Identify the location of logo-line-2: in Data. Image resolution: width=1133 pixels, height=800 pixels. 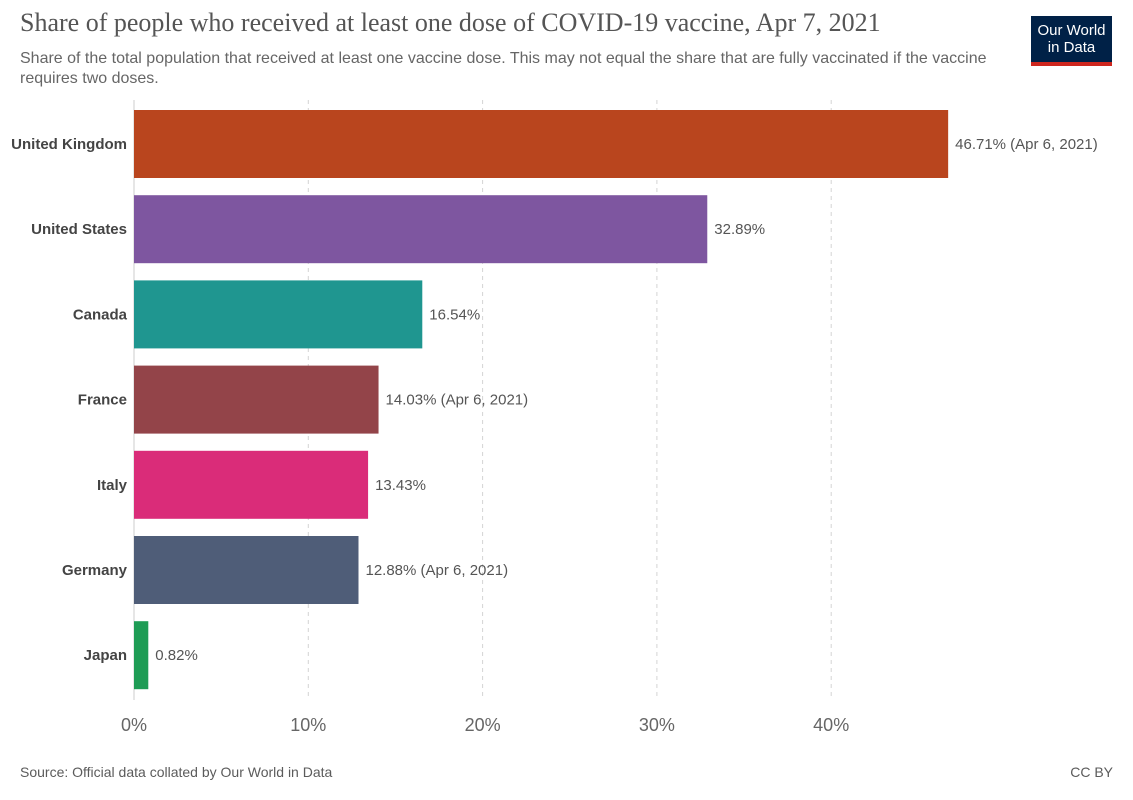
(1071, 47).